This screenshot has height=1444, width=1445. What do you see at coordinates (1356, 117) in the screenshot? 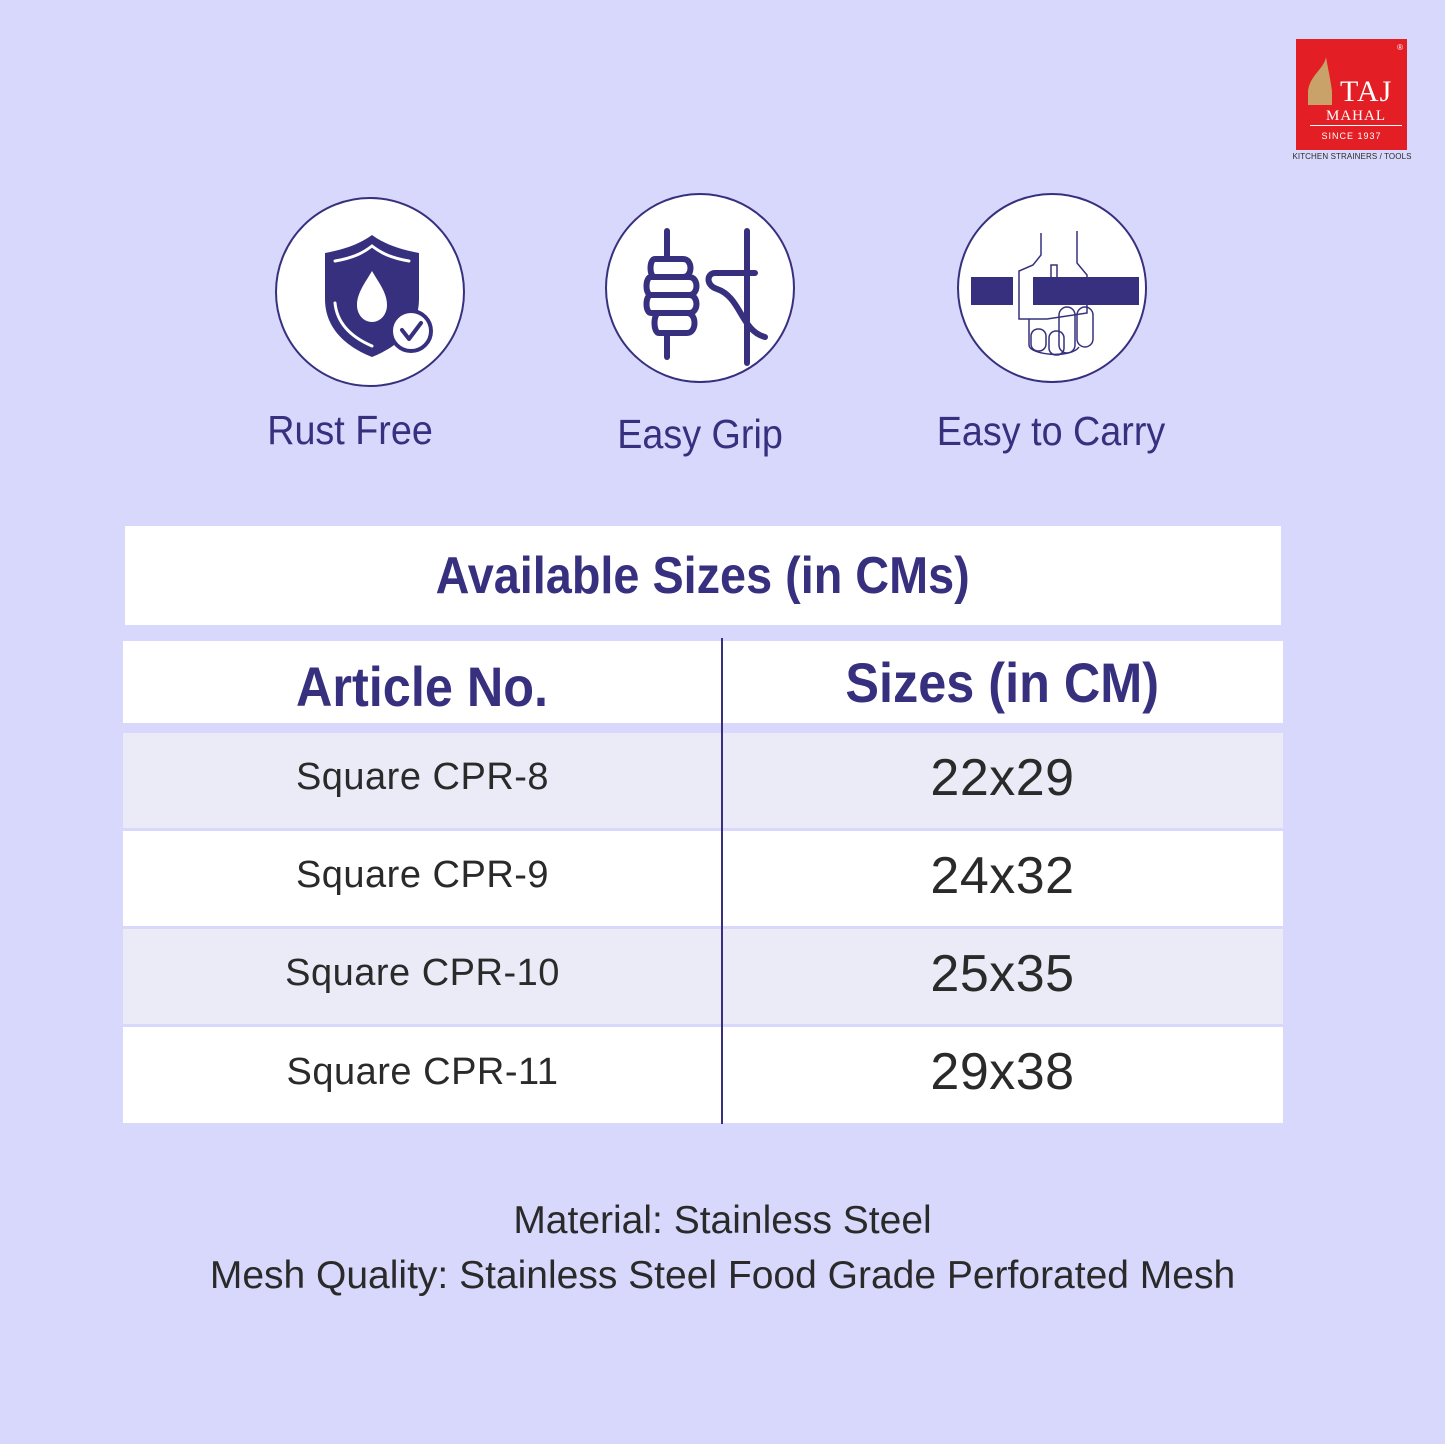
I see `brand-name-mahal: MAHAL` at bounding box center [1356, 117].